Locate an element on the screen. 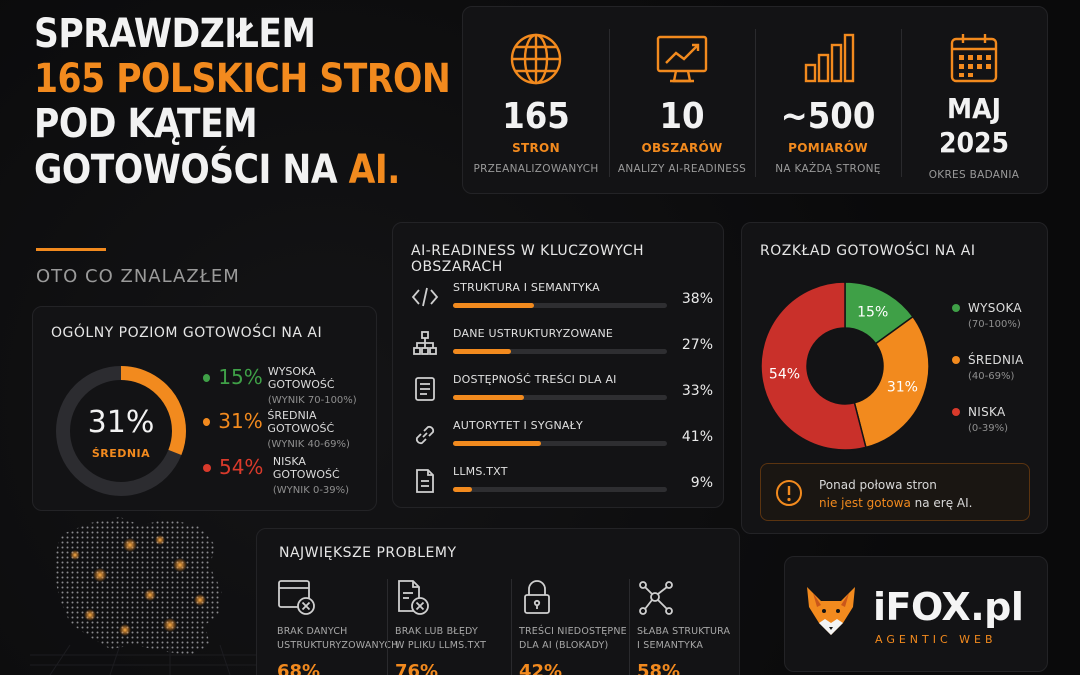 Image resolution: width=1080 pixels, height=675 pixels. area-row: DOSTĘPNOŚĆ TREŚCI DLA AI 33% is located at coordinates (561, 393).